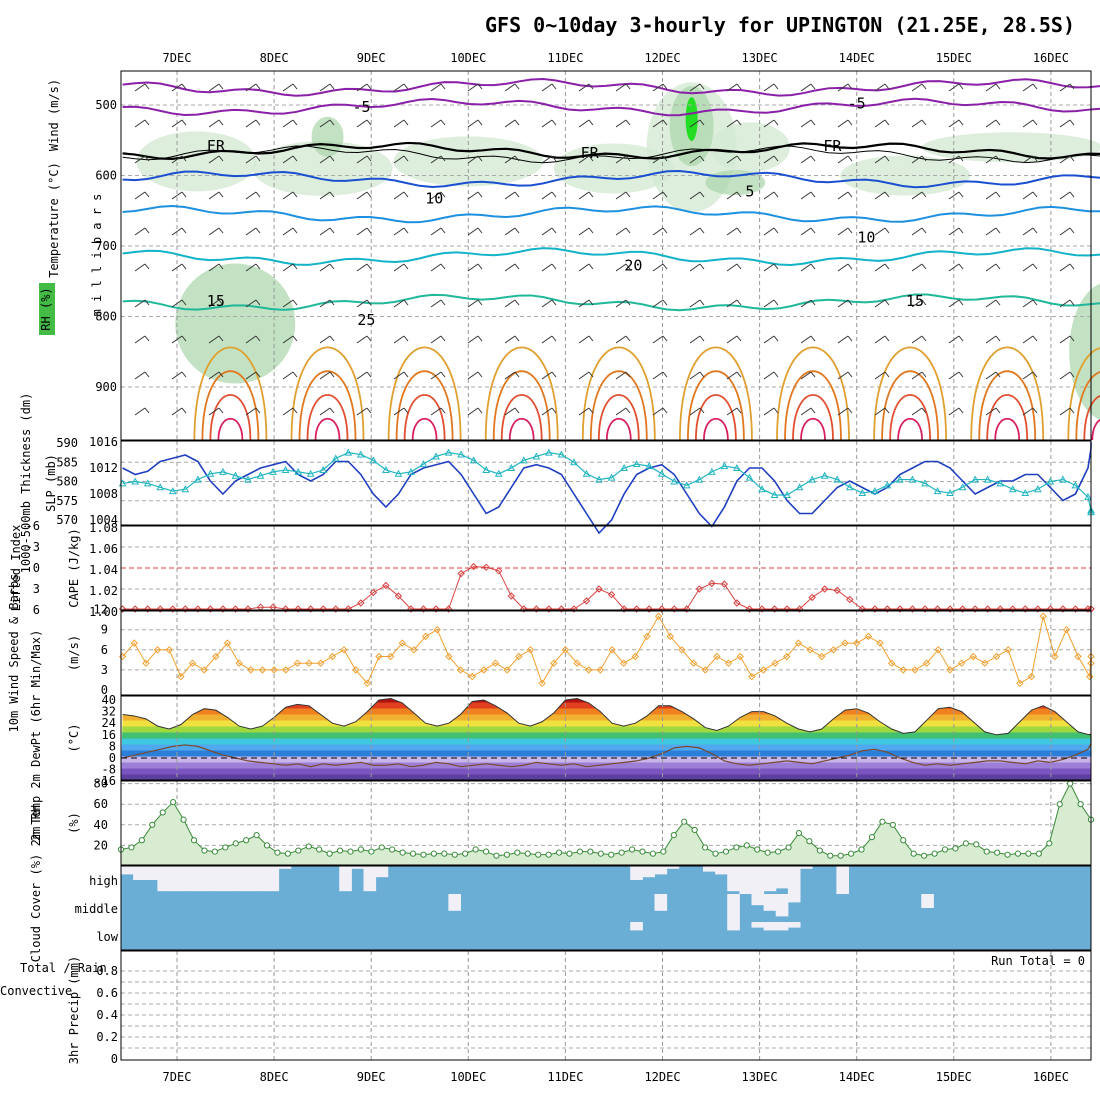 The image size is (1100, 1100). Describe the element at coordinates (607, 488) in the screenshot. I see `slp-series` at that location.